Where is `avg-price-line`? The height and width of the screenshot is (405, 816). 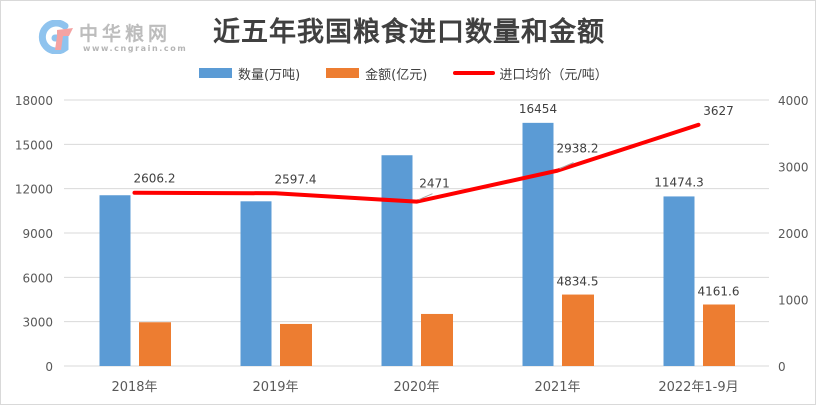
avg-price-line is located at coordinates (416, 163).